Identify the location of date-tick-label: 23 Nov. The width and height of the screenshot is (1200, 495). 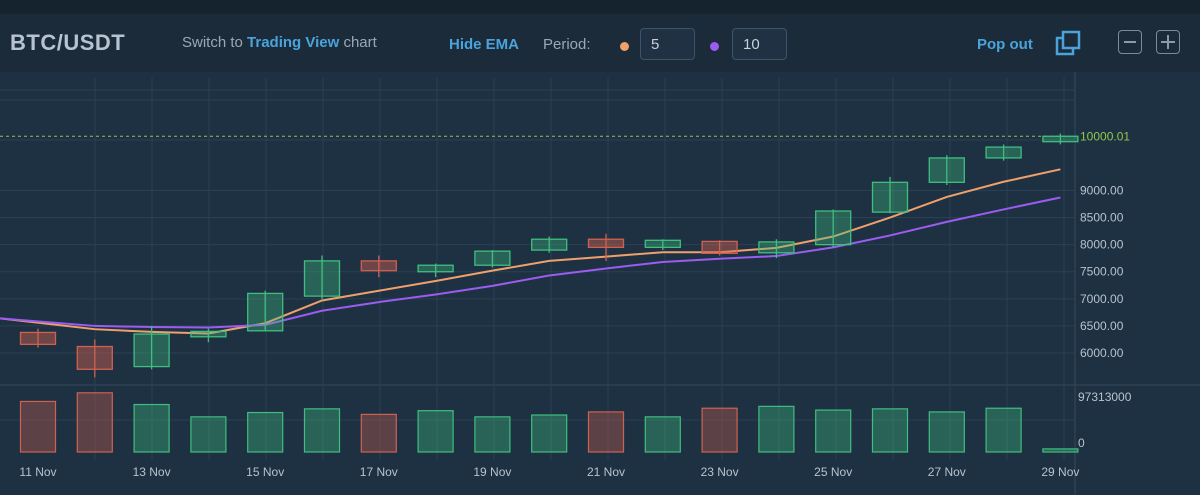
(720, 472).